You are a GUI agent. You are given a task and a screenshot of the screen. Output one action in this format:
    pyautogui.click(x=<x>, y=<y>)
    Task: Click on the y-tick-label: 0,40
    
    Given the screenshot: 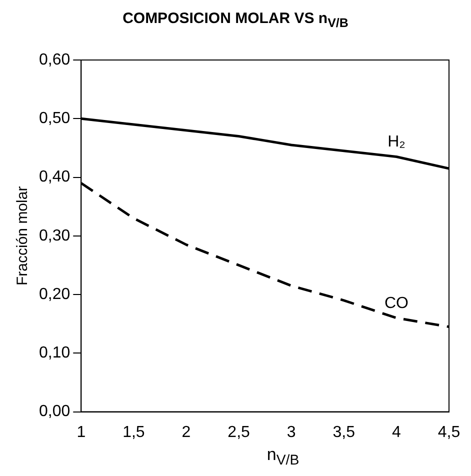 What is the action you would take?
    pyautogui.click(x=54, y=177)
    